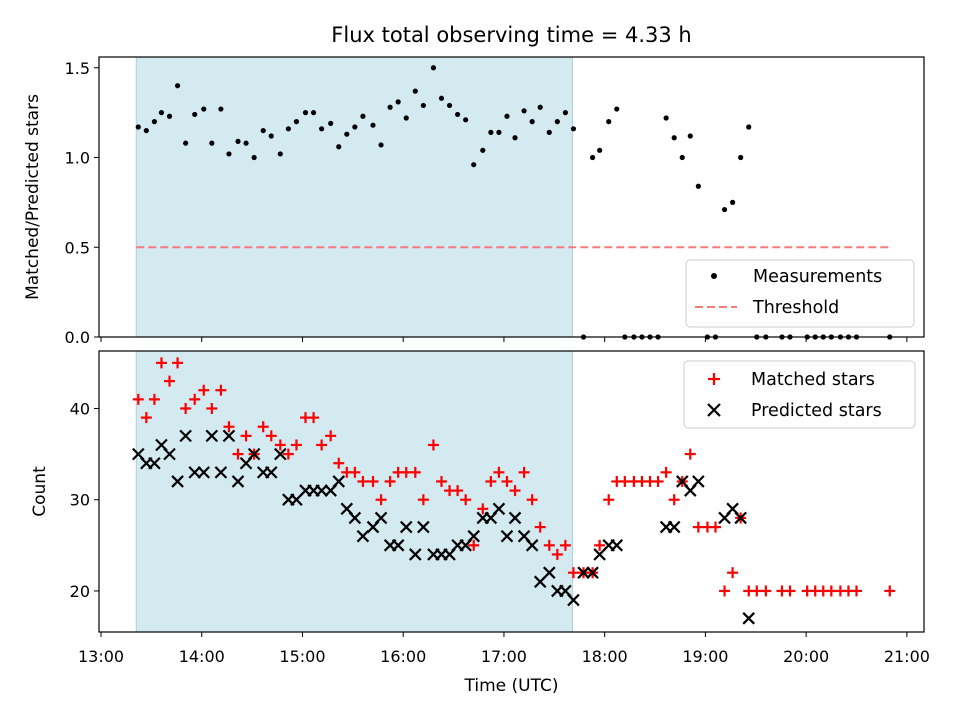 The image size is (960, 720). Describe the element at coordinates (77, 337) in the screenshot. I see `y-tick-label: 0.0` at that location.